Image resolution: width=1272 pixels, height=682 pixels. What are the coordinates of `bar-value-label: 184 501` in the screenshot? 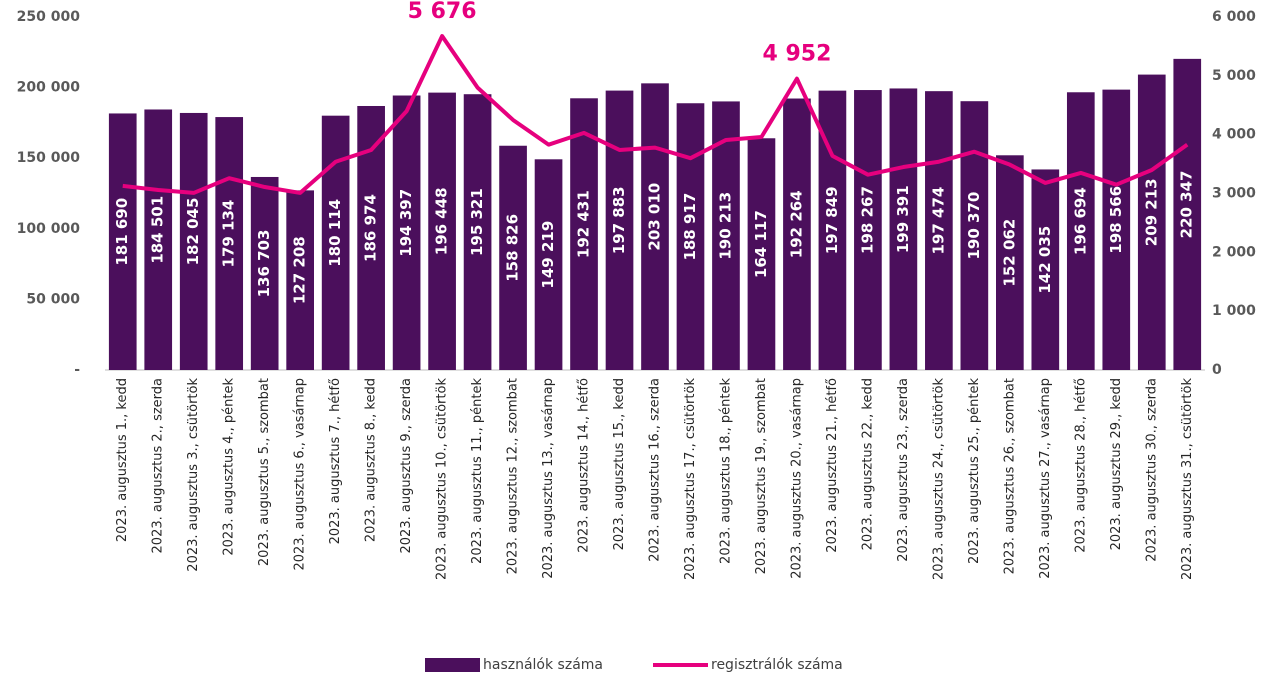 It's located at (158, 230).